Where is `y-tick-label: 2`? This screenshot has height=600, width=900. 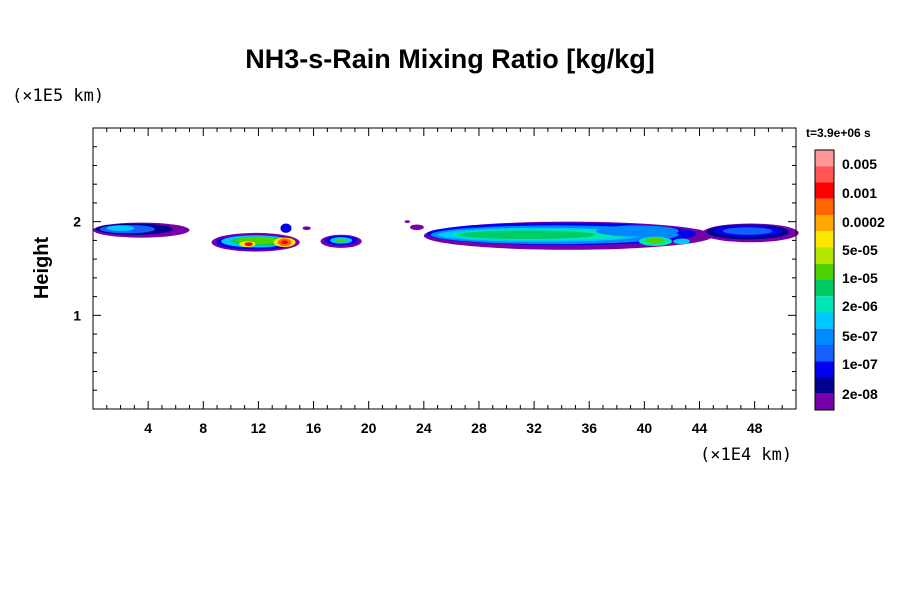 y-tick-label: 2 is located at coordinates (77, 222).